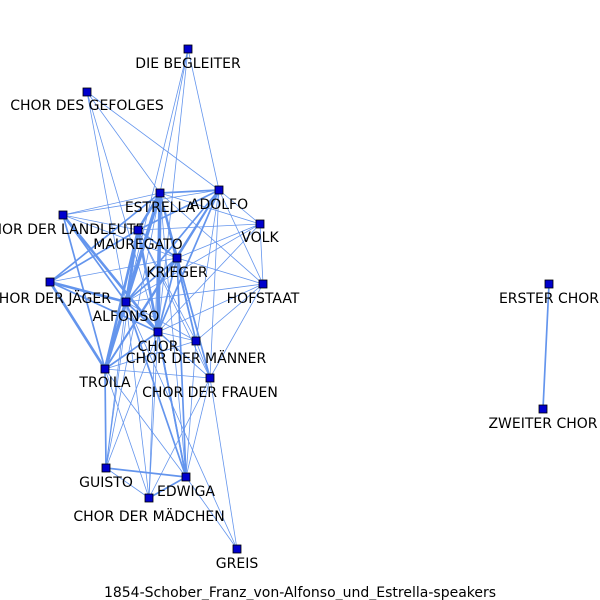 This screenshot has width=600, height=600. I want to click on node-label: GREIS, so click(237, 564).